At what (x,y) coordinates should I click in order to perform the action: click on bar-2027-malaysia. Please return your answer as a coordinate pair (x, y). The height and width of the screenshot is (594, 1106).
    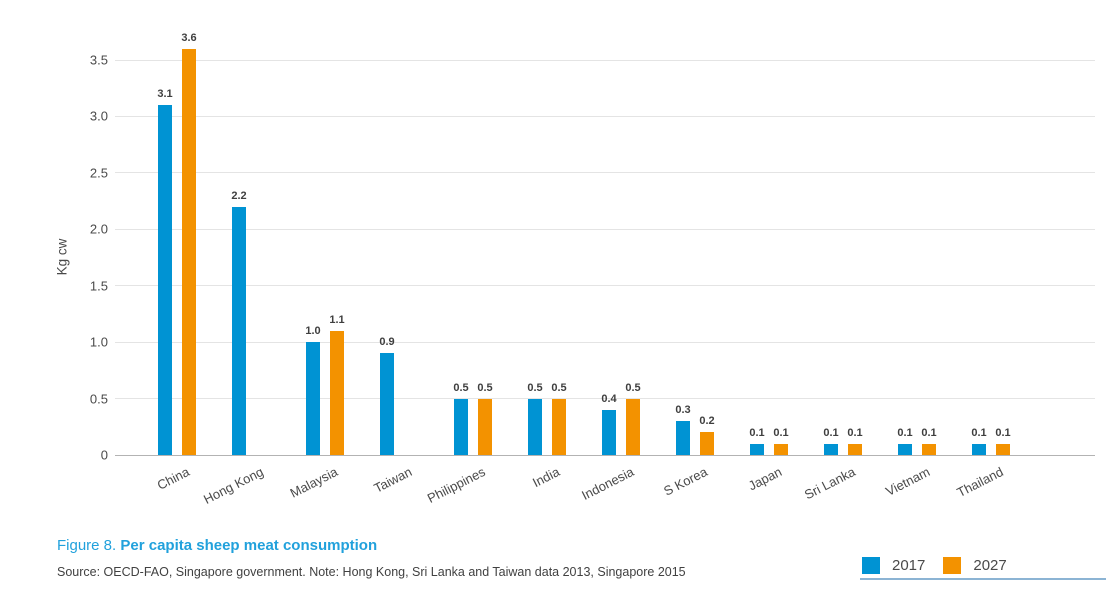
    Looking at the image, I should click on (337, 392).